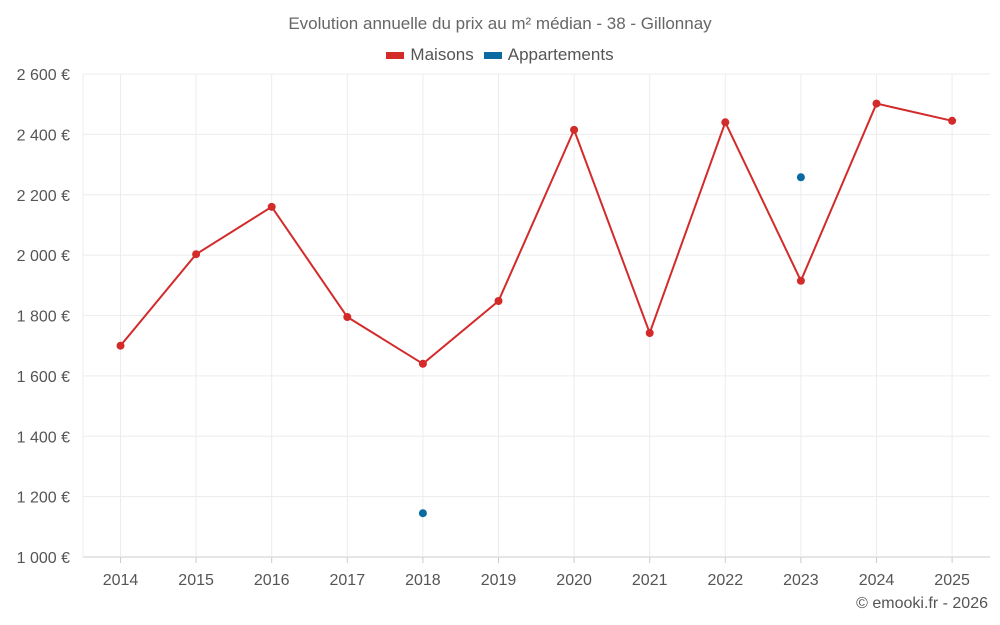  Describe the element at coordinates (922, 603) in the screenshot. I see `credit-text: © emooki.fr - 2026` at that location.